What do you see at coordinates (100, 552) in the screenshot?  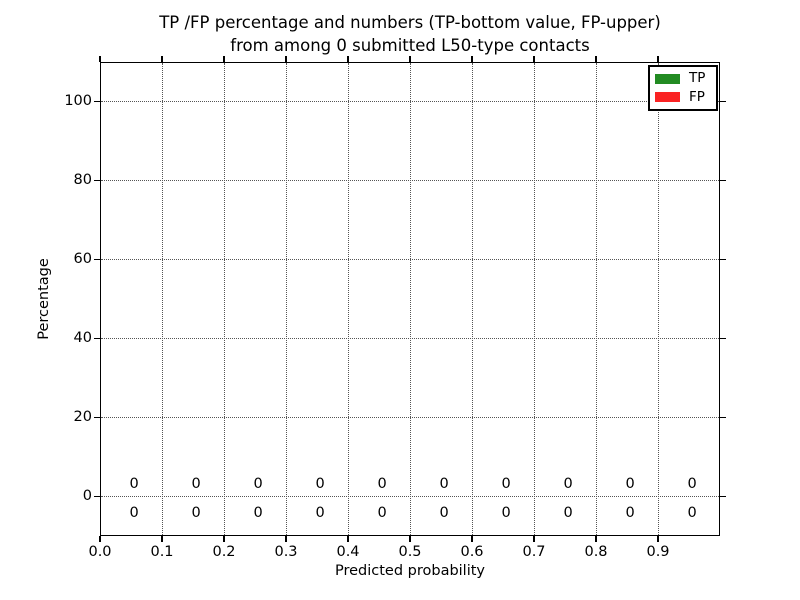 I see `x-tick-label: 0.0` at bounding box center [100, 552].